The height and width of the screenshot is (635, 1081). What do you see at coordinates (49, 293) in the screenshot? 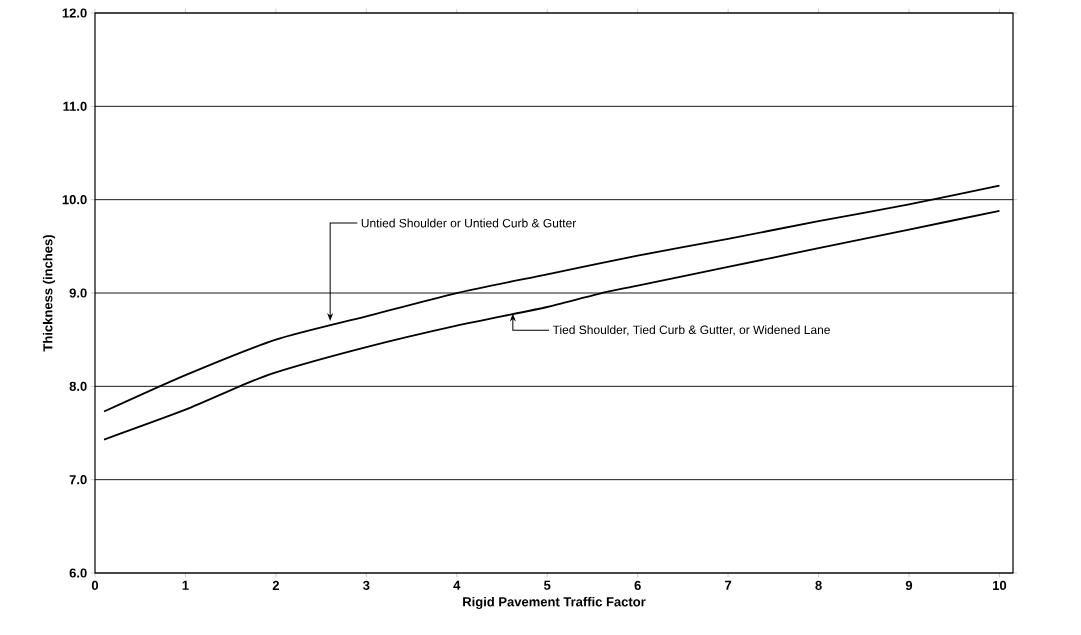
I see `y-axis-title: Thickness (inches)` at bounding box center [49, 293].